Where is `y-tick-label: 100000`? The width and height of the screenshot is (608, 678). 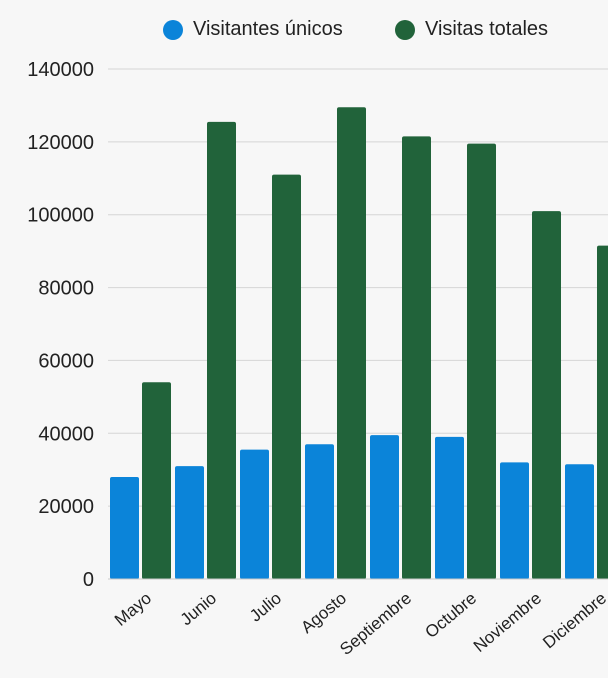
y-tick-label: 100000 is located at coordinates (60, 216).